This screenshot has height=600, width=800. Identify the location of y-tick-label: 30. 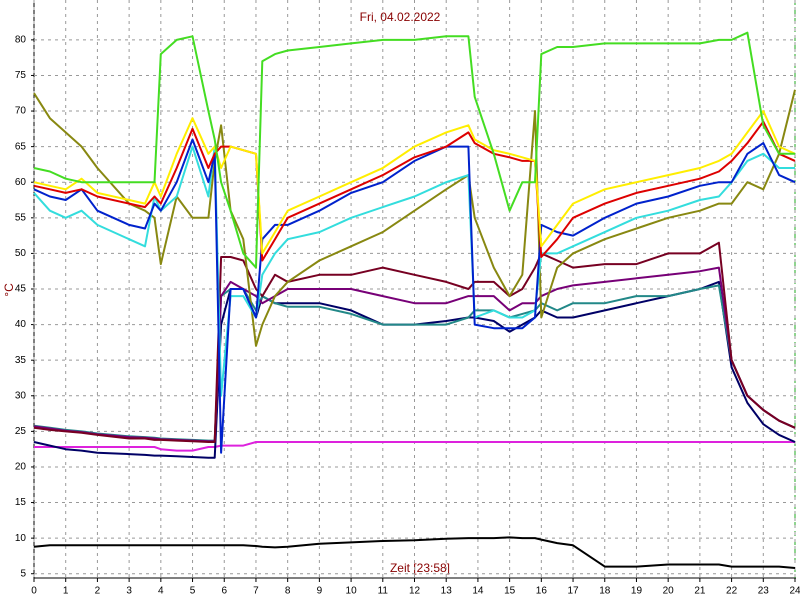
(21, 395).